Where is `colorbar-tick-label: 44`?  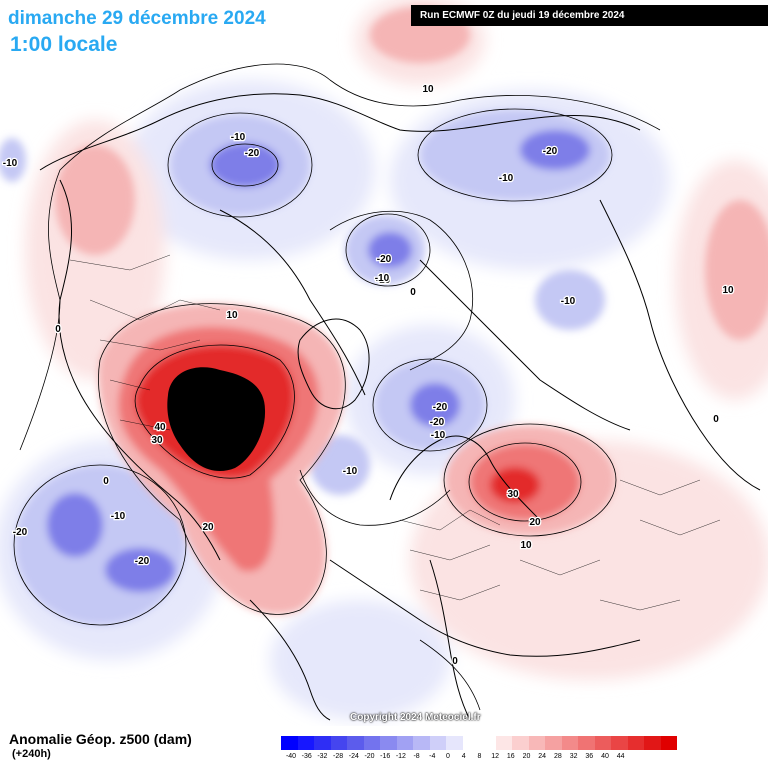
colorbar-tick-label: 44 is located at coordinates (620, 756).